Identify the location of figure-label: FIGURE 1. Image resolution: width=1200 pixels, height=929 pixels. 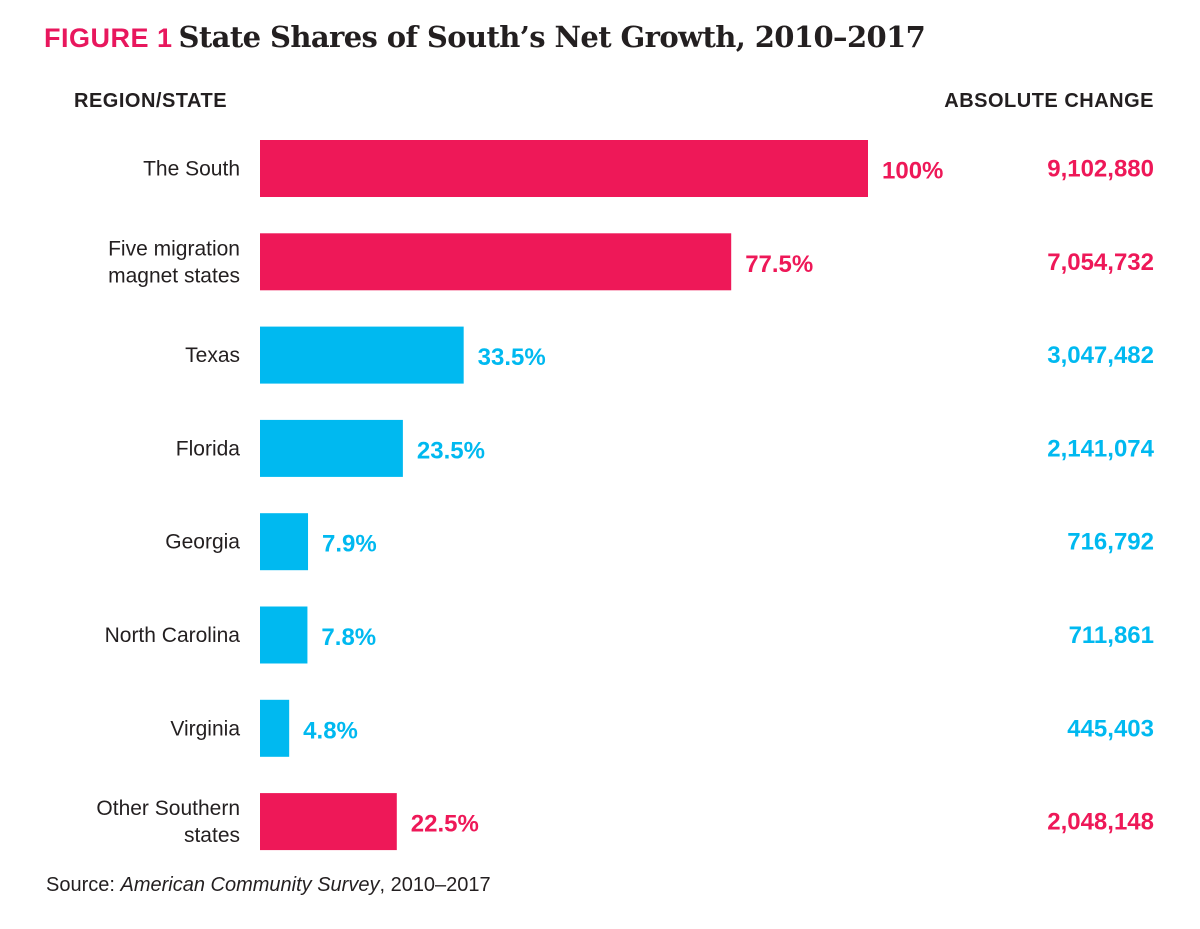
(108, 38).